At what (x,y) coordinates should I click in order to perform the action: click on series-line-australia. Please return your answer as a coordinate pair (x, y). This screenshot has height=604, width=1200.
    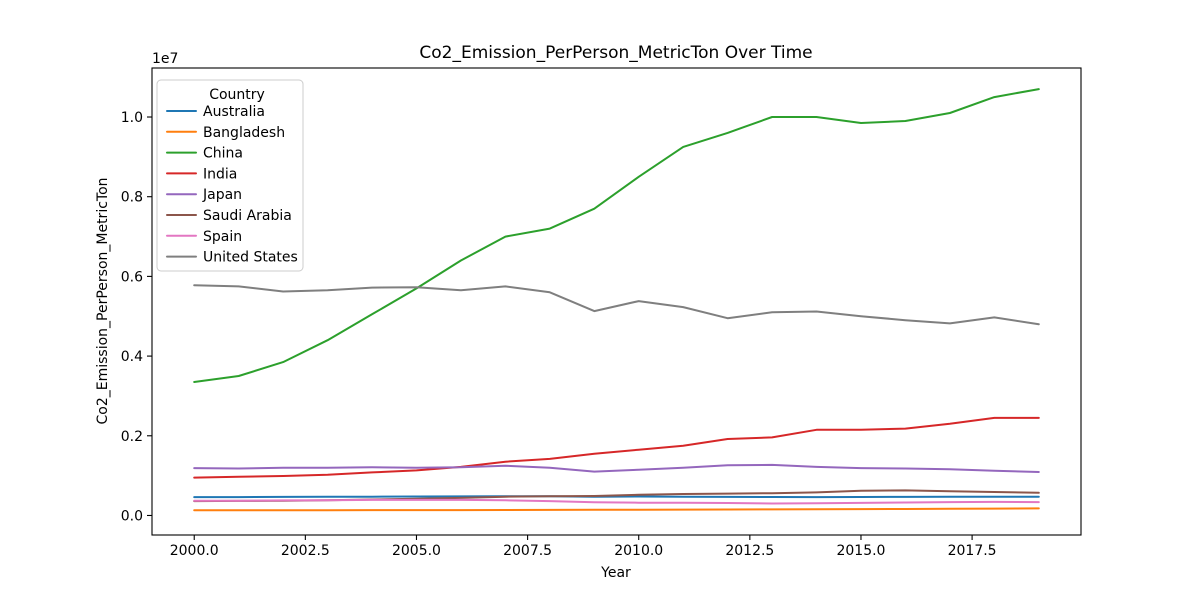
    Looking at the image, I should click on (616, 497).